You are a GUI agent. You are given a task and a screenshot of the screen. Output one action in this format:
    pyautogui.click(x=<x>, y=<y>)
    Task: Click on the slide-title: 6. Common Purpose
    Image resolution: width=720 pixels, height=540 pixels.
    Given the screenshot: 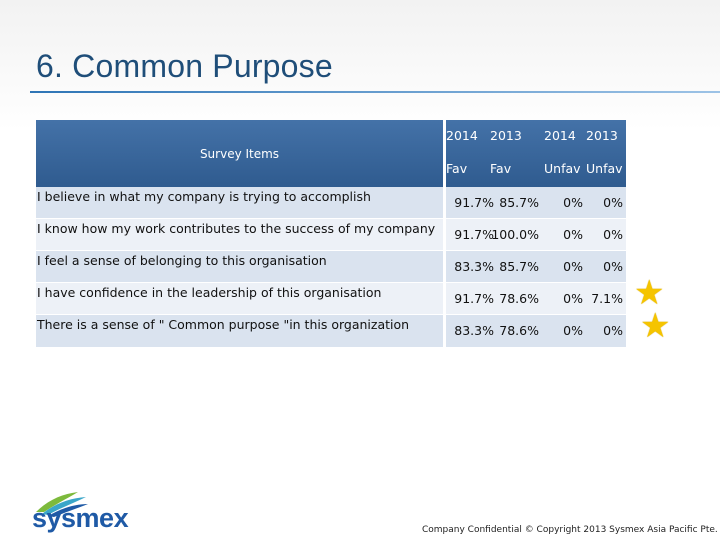 What is the action you would take?
    pyautogui.click(x=184, y=66)
    